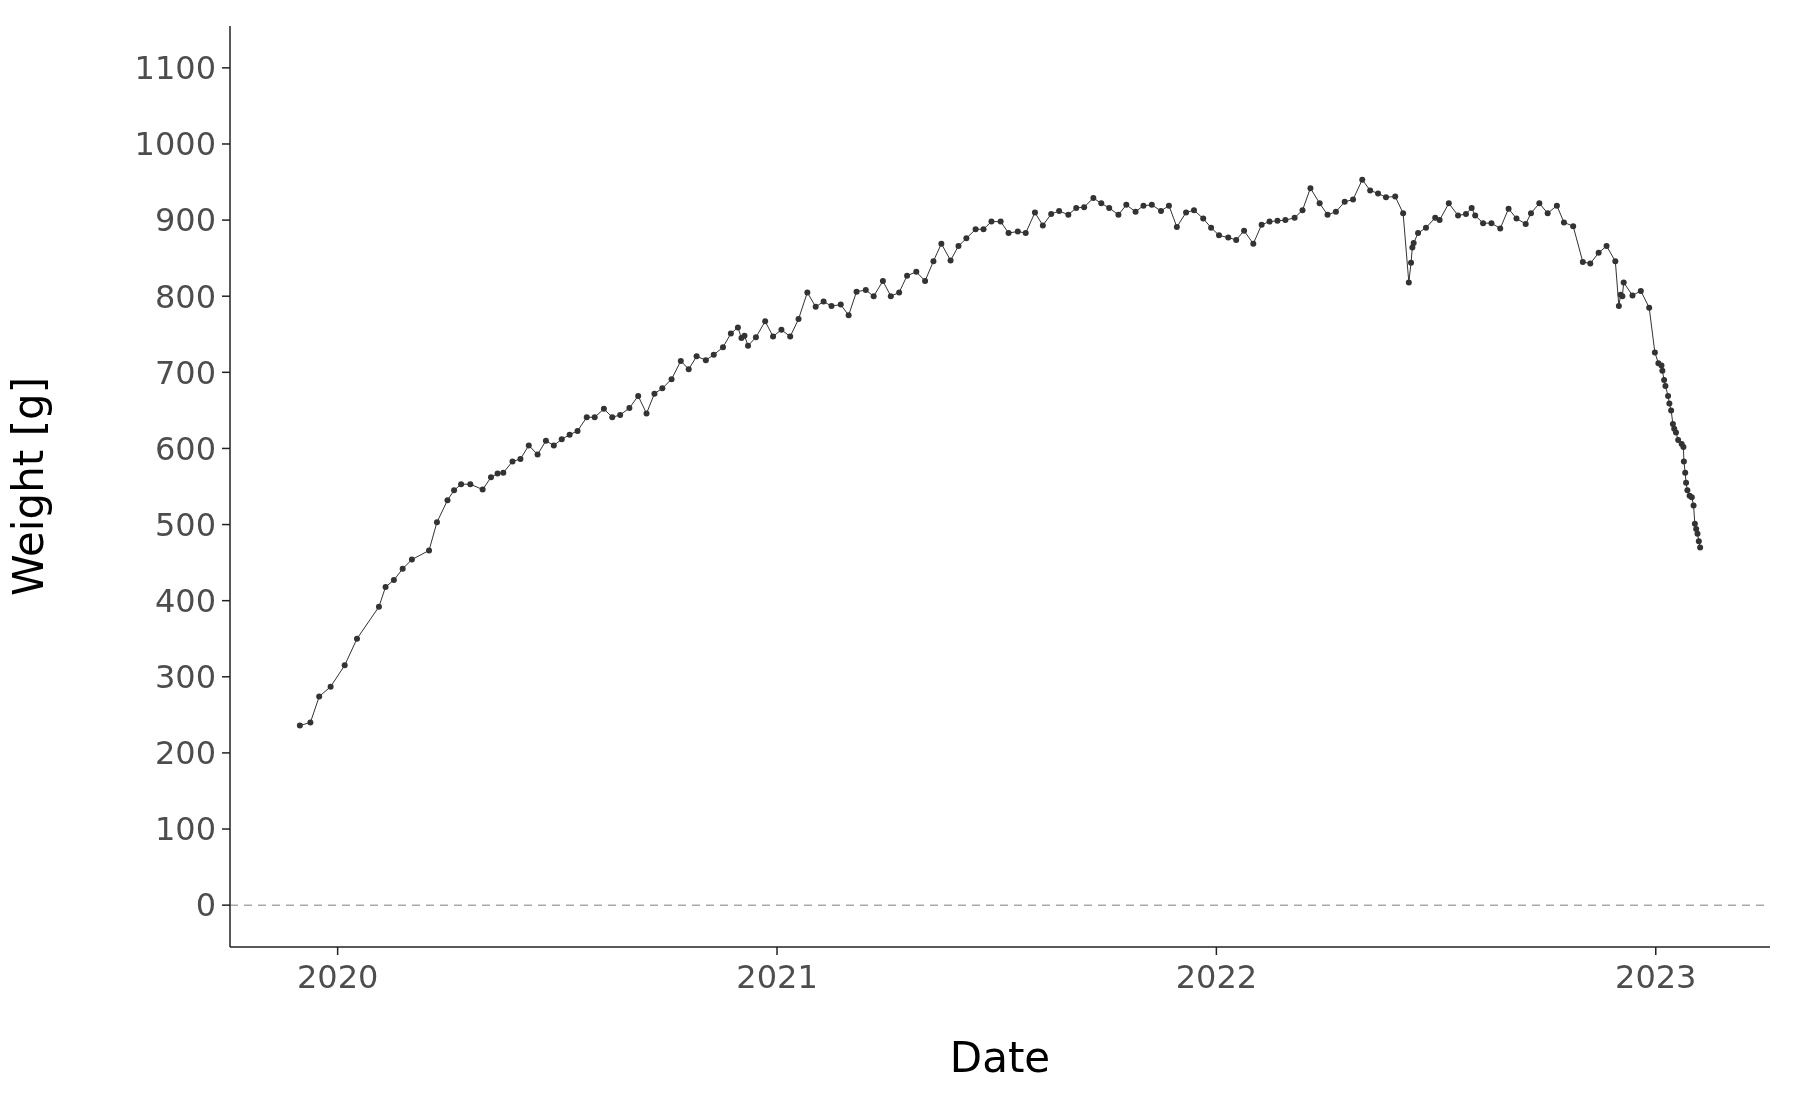 The width and height of the screenshot is (1800, 1100). What do you see at coordinates (185, 601) in the screenshot?
I see `y-tick-label: 400` at bounding box center [185, 601].